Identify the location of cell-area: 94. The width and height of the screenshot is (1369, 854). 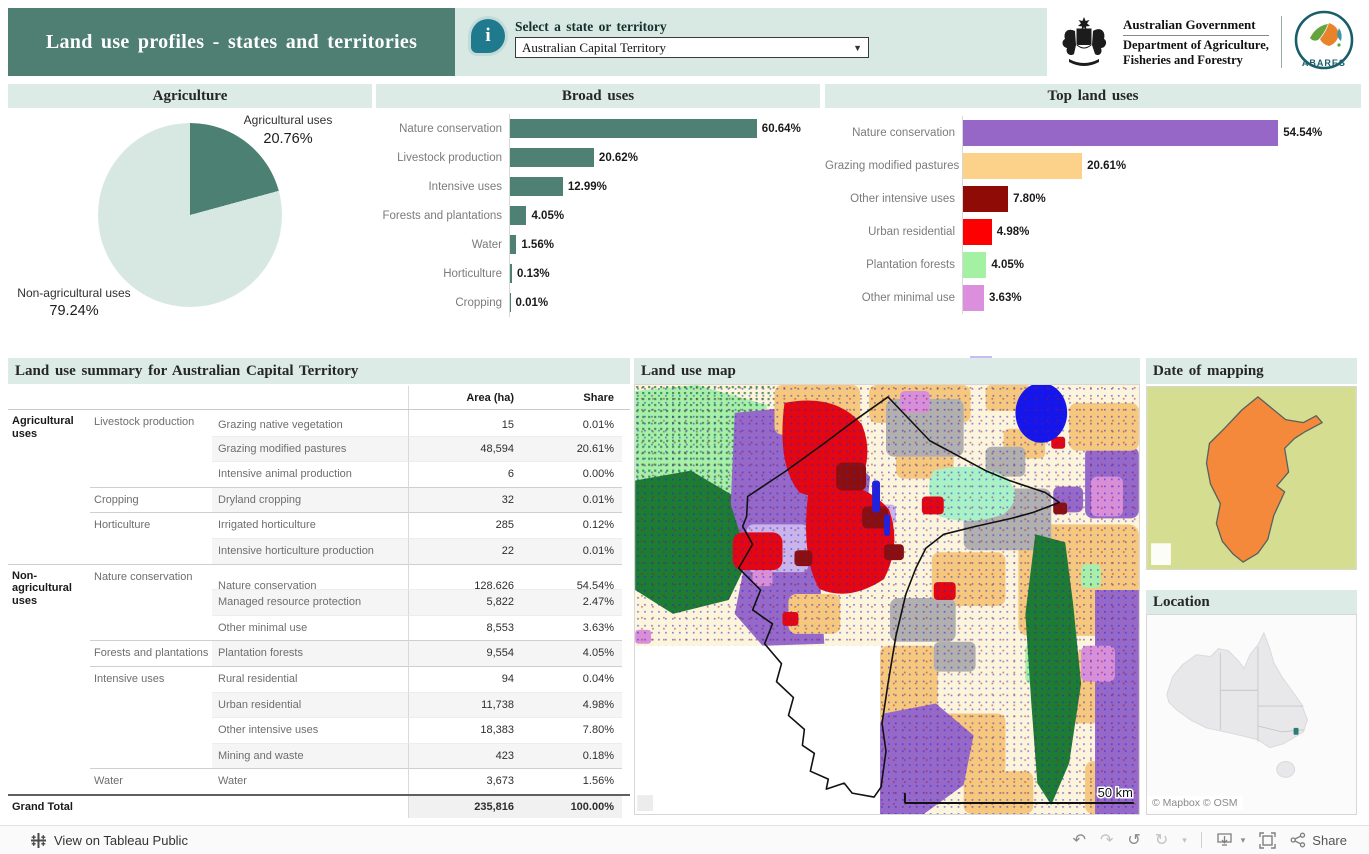
(465, 678).